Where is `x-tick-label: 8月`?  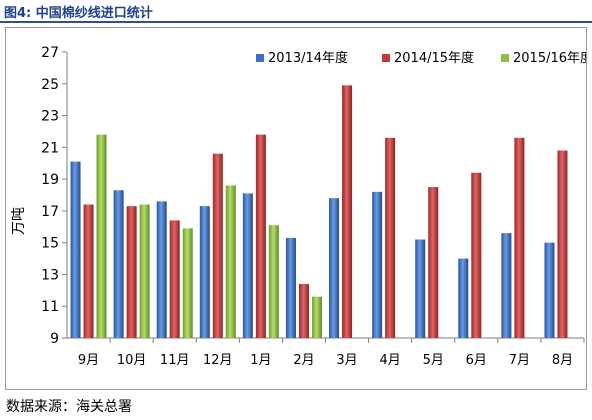
x-tick-label: 8月 is located at coordinates (562, 360).